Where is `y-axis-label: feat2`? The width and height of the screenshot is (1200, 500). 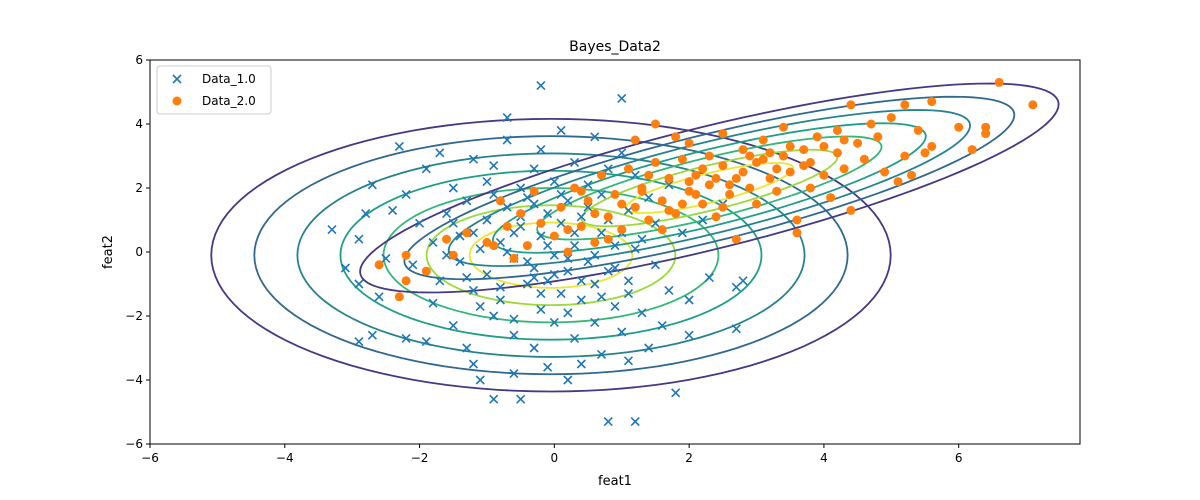
y-axis-label: feat2 is located at coordinates (108, 252).